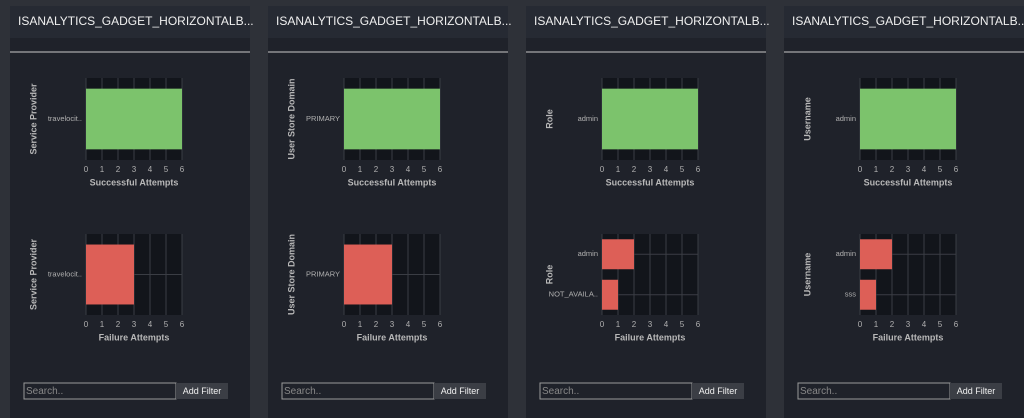 The height and width of the screenshot is (418, 1024). Describe the element at coordinates (807, 275) in the screenshot. I see `y-axis-title: Username` at that location.